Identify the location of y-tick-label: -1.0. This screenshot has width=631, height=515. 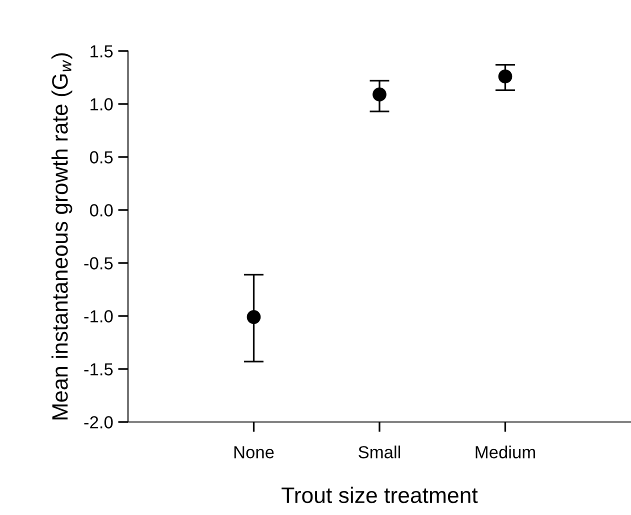
(98, 316).